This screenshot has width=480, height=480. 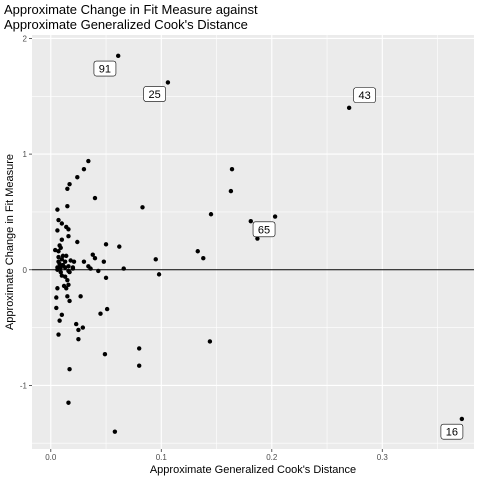 I want to click on x-tick-label: 0.3, so click(x=383, y=457).